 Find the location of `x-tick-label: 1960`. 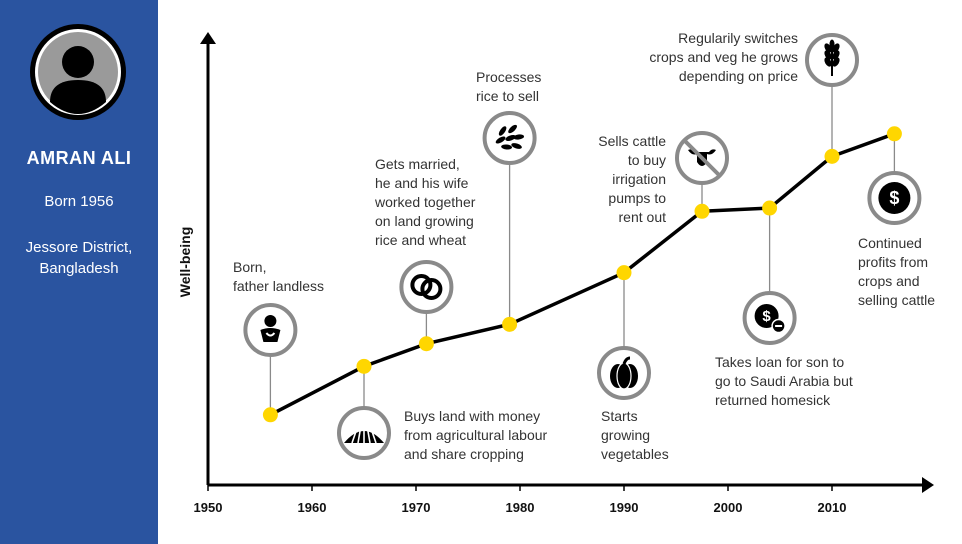

x-tick-label: 1960 is located at coordinates (312, 507).